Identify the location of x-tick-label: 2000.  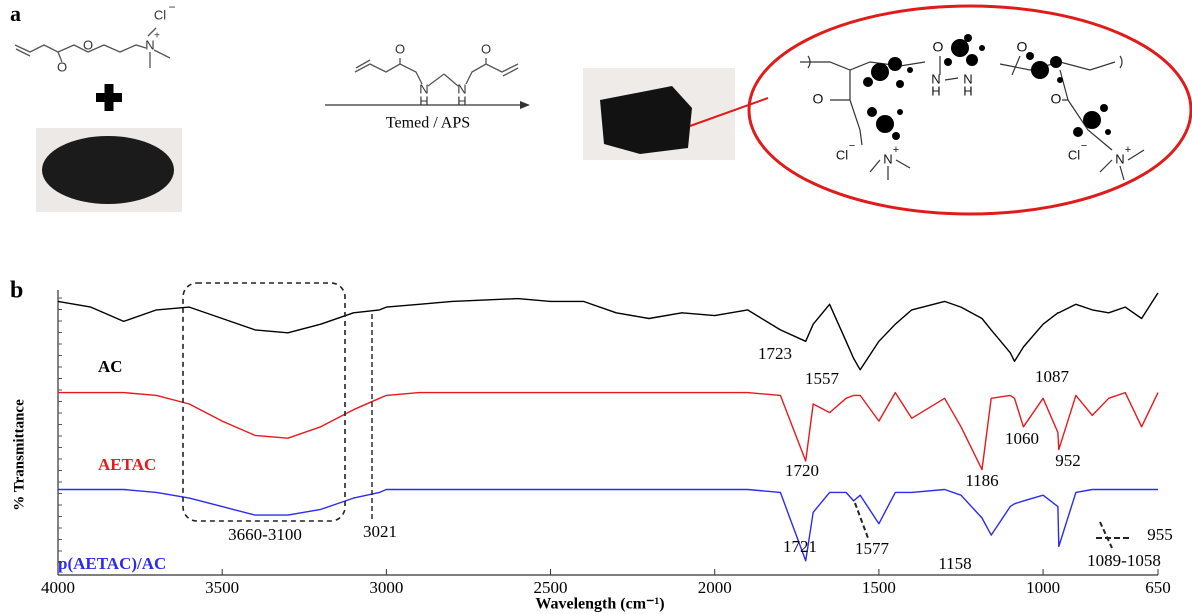
(715, 587).